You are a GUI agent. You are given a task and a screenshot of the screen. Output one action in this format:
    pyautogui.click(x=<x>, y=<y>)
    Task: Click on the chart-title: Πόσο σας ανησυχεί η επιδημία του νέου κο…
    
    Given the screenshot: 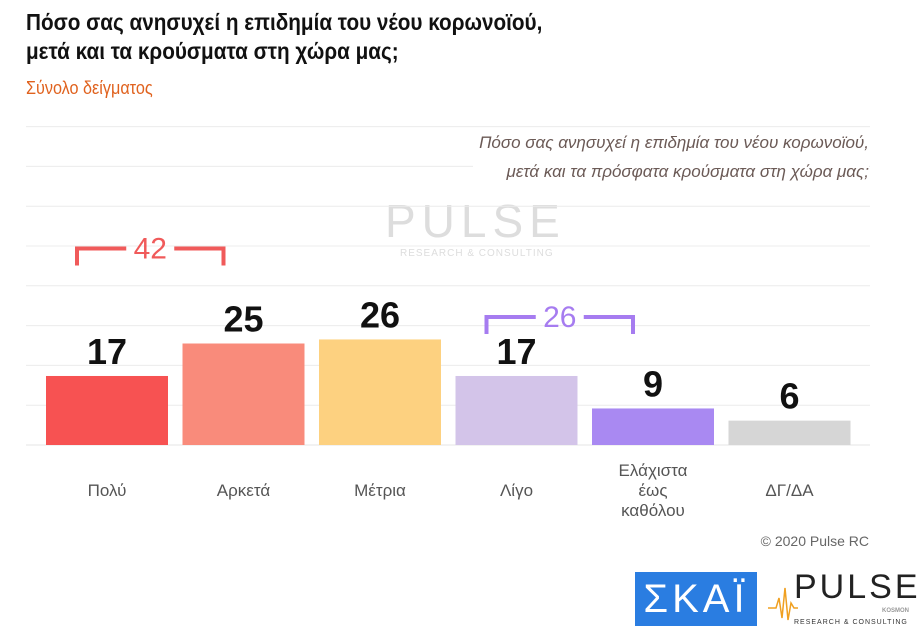 What is the action you would take?
    pyautogui.click(x=284, y=37)
    